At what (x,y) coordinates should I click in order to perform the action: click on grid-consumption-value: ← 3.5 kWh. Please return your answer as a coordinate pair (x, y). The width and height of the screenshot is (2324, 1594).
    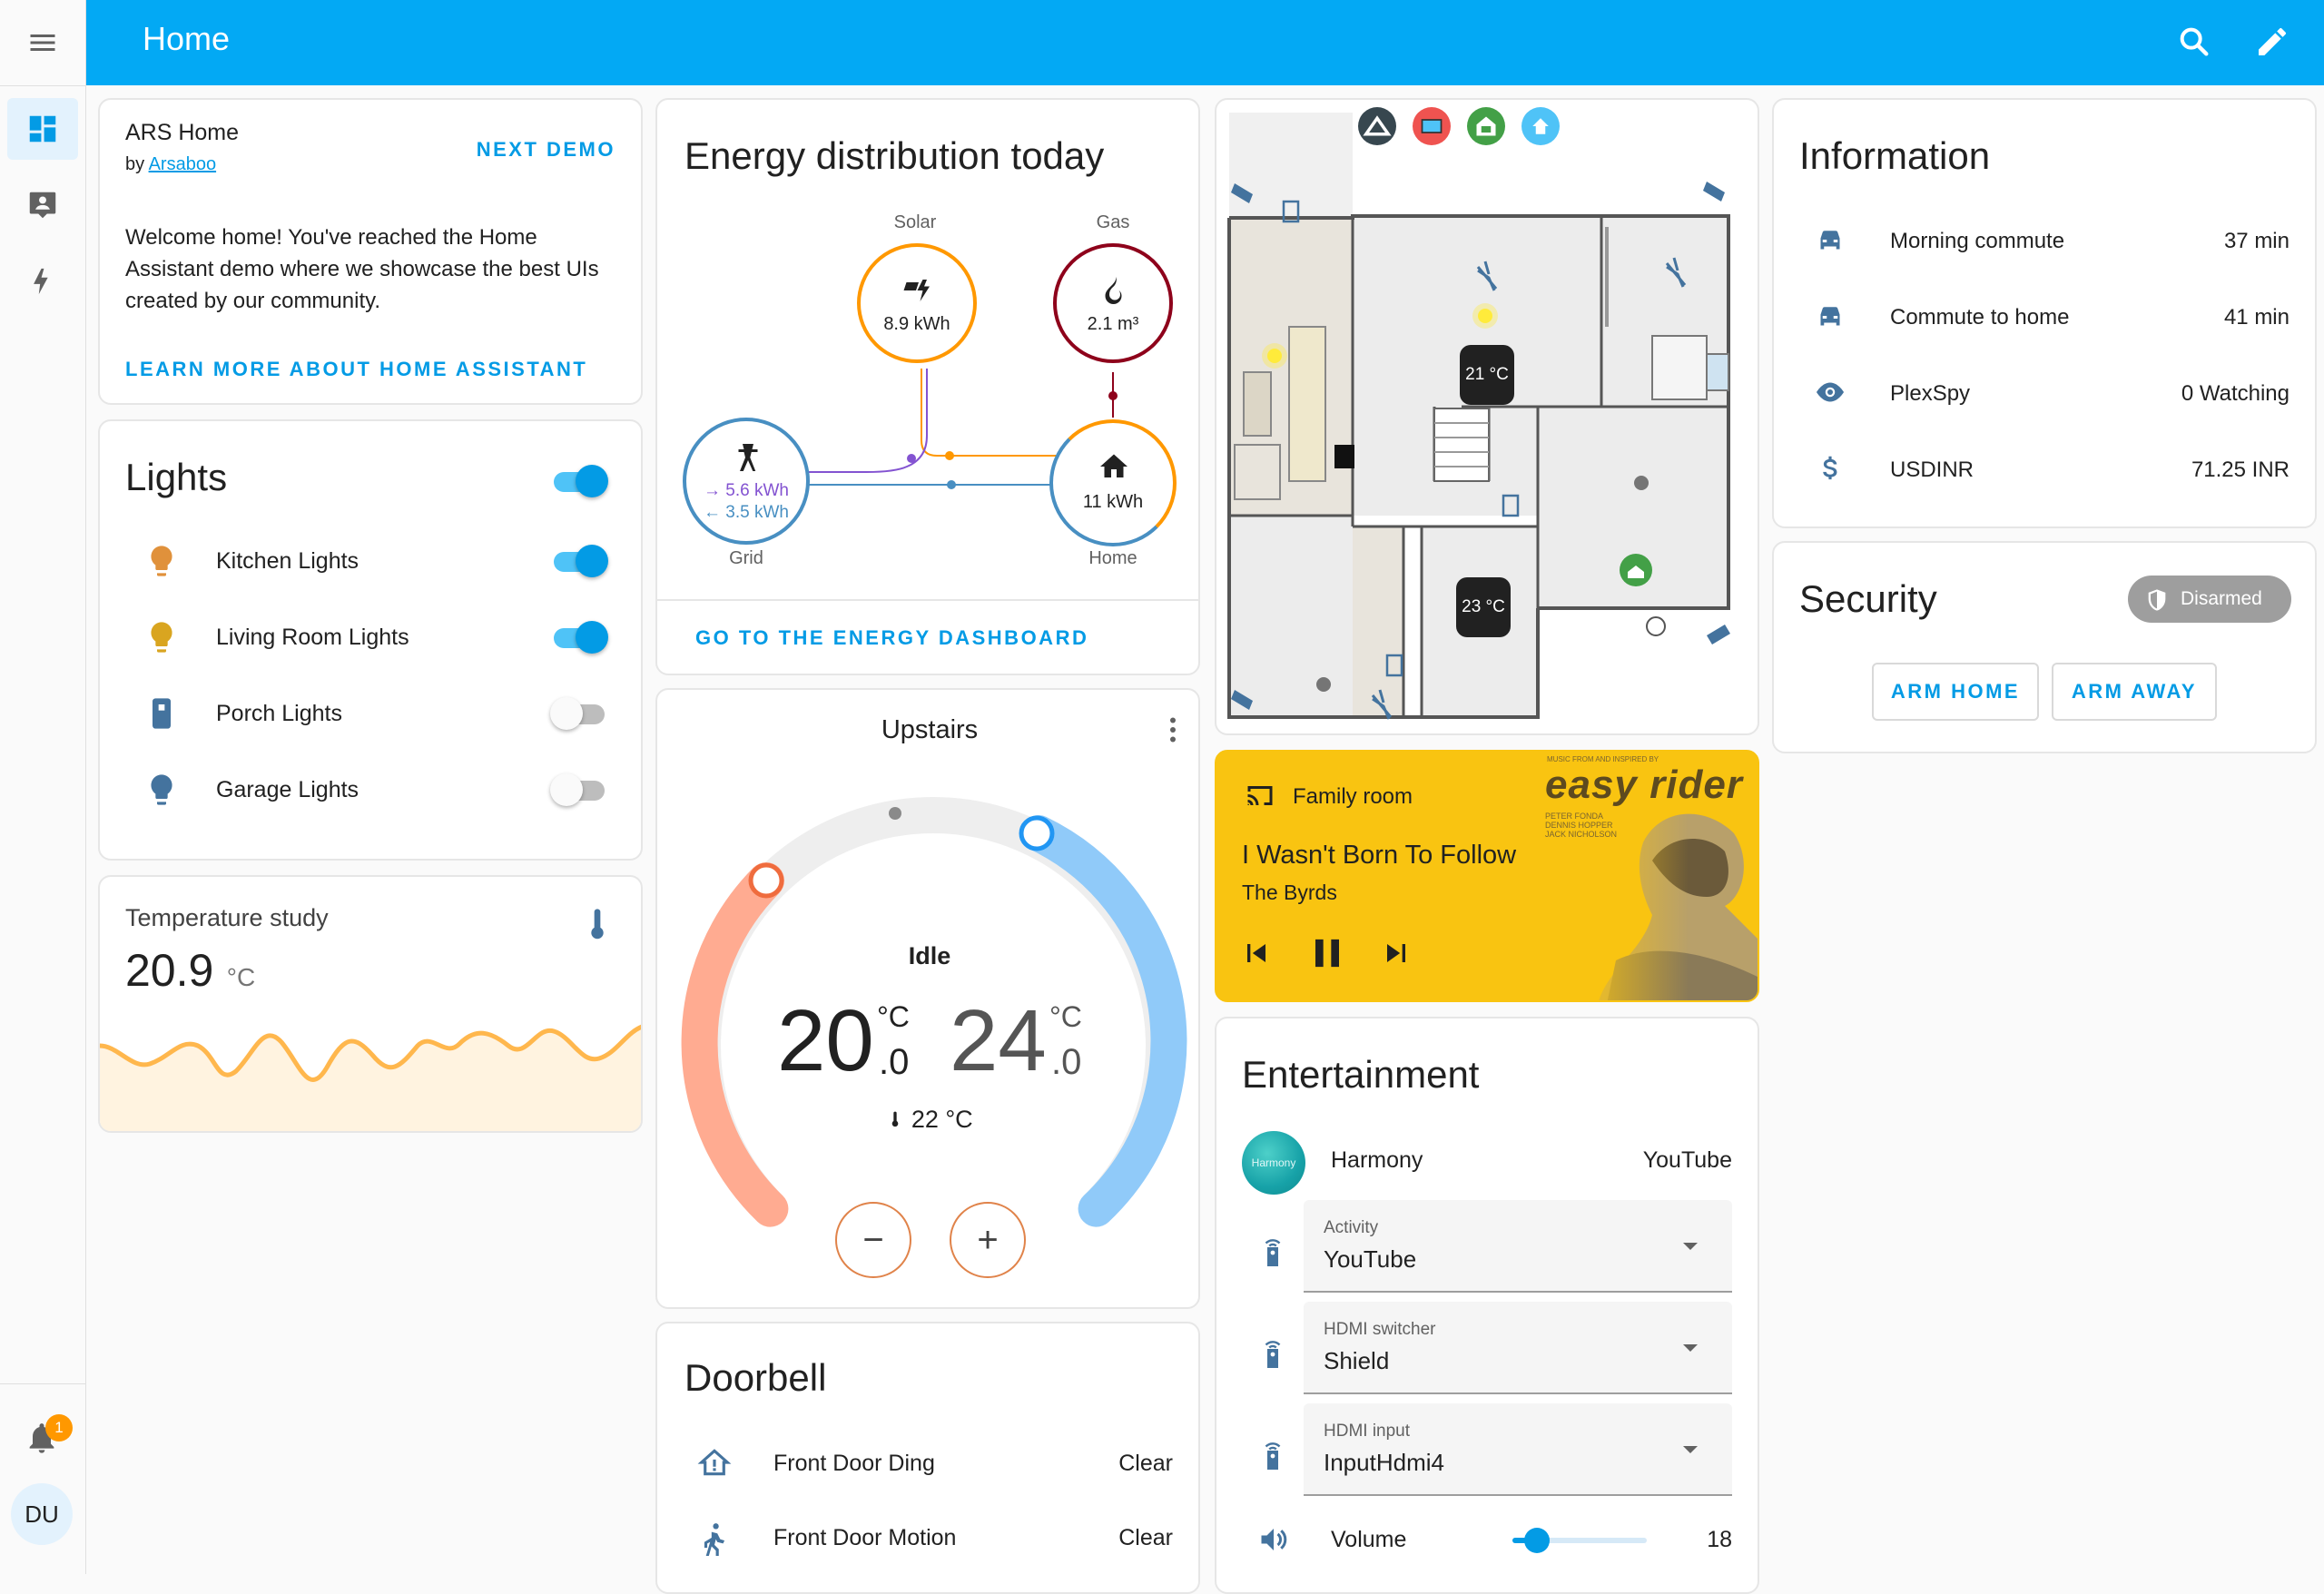
    Looking at the image, I should click on (746, 512).